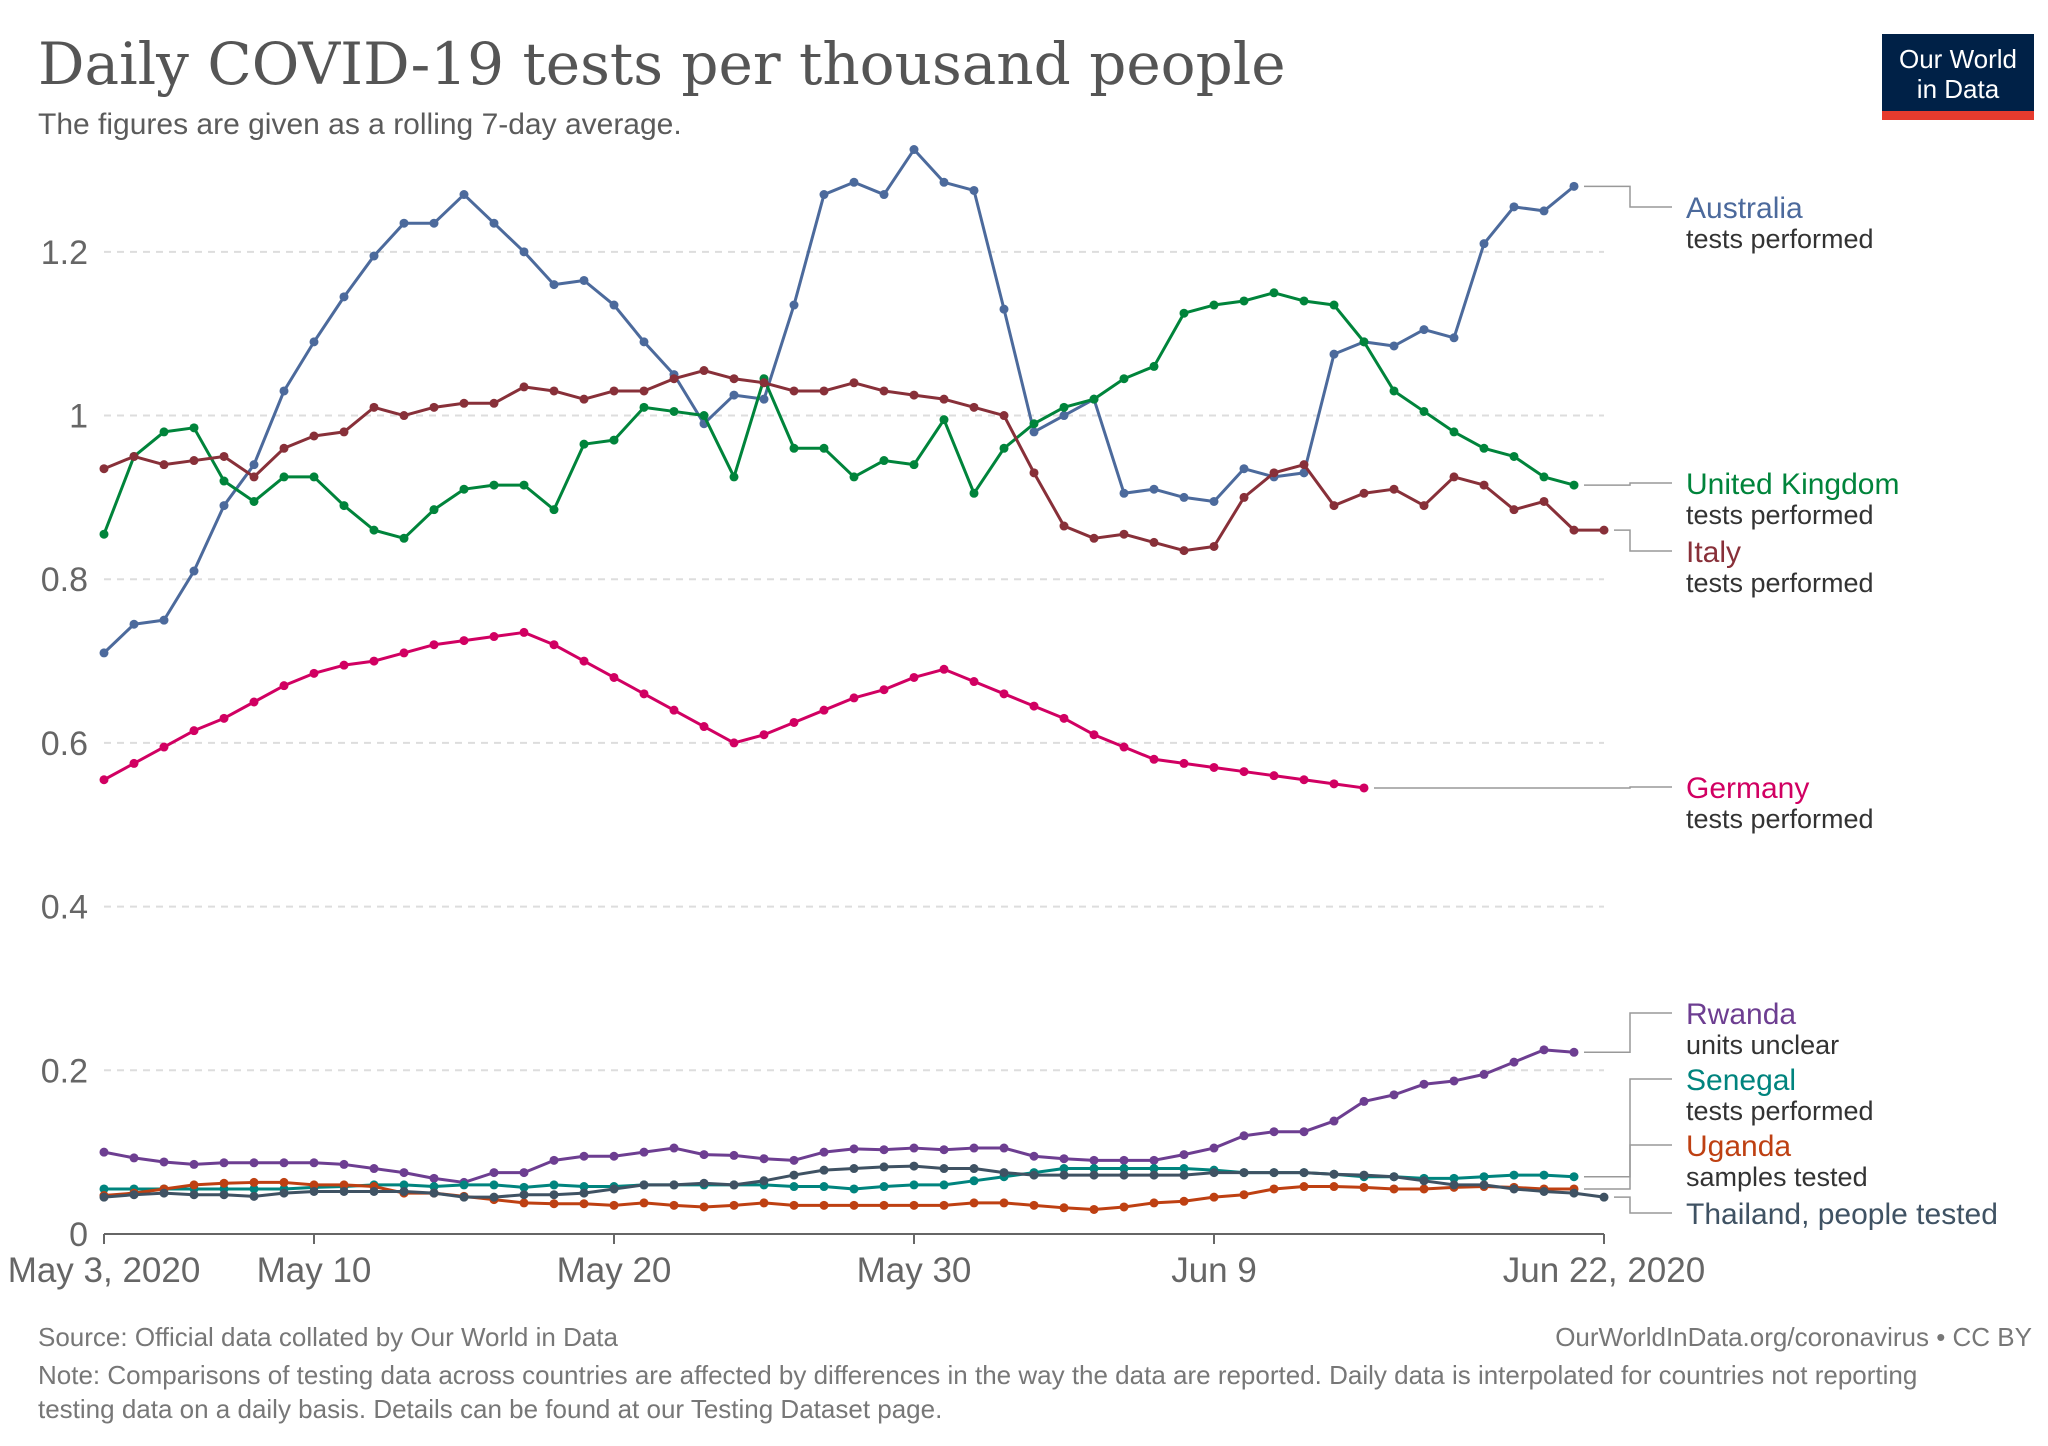 Image resolution: width=2048 pixels, height=1446 pixels. I want to click on y-tick-label: 0.2, so click(64, 1071).